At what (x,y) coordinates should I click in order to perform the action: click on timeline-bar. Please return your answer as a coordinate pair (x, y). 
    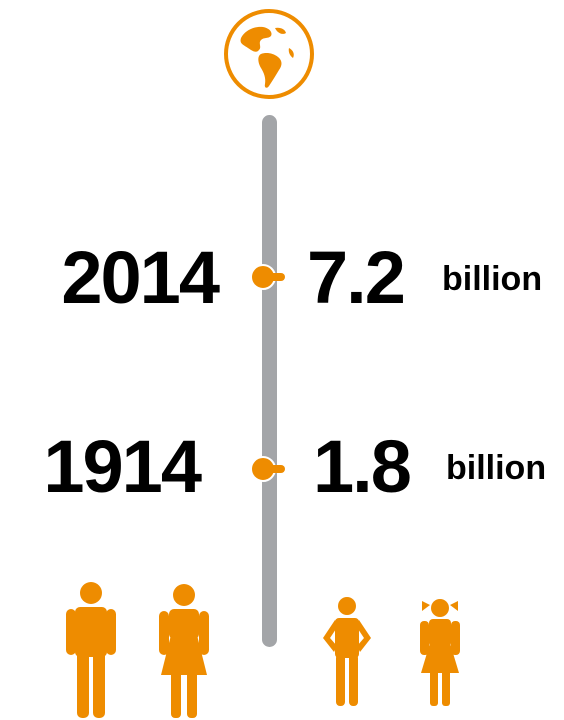
    Looking at the image, I should click on (269, 381).